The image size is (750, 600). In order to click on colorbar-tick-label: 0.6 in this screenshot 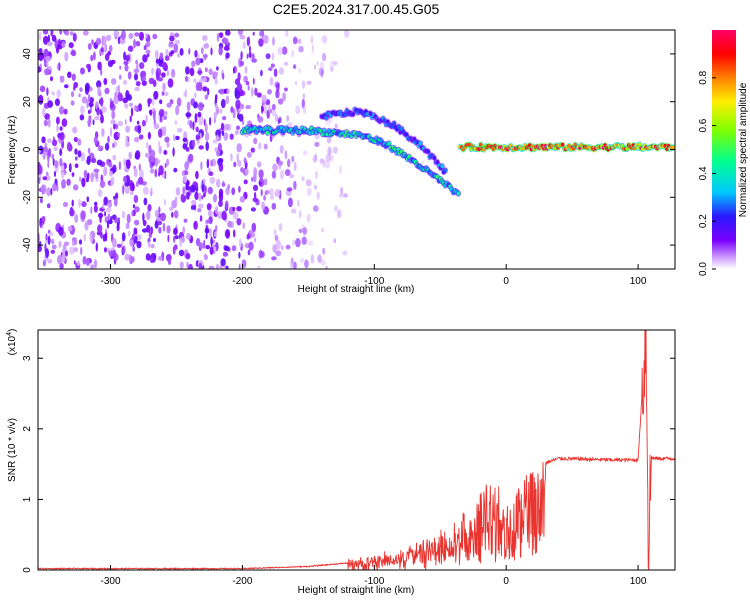, I will do `click(703, 125)`.